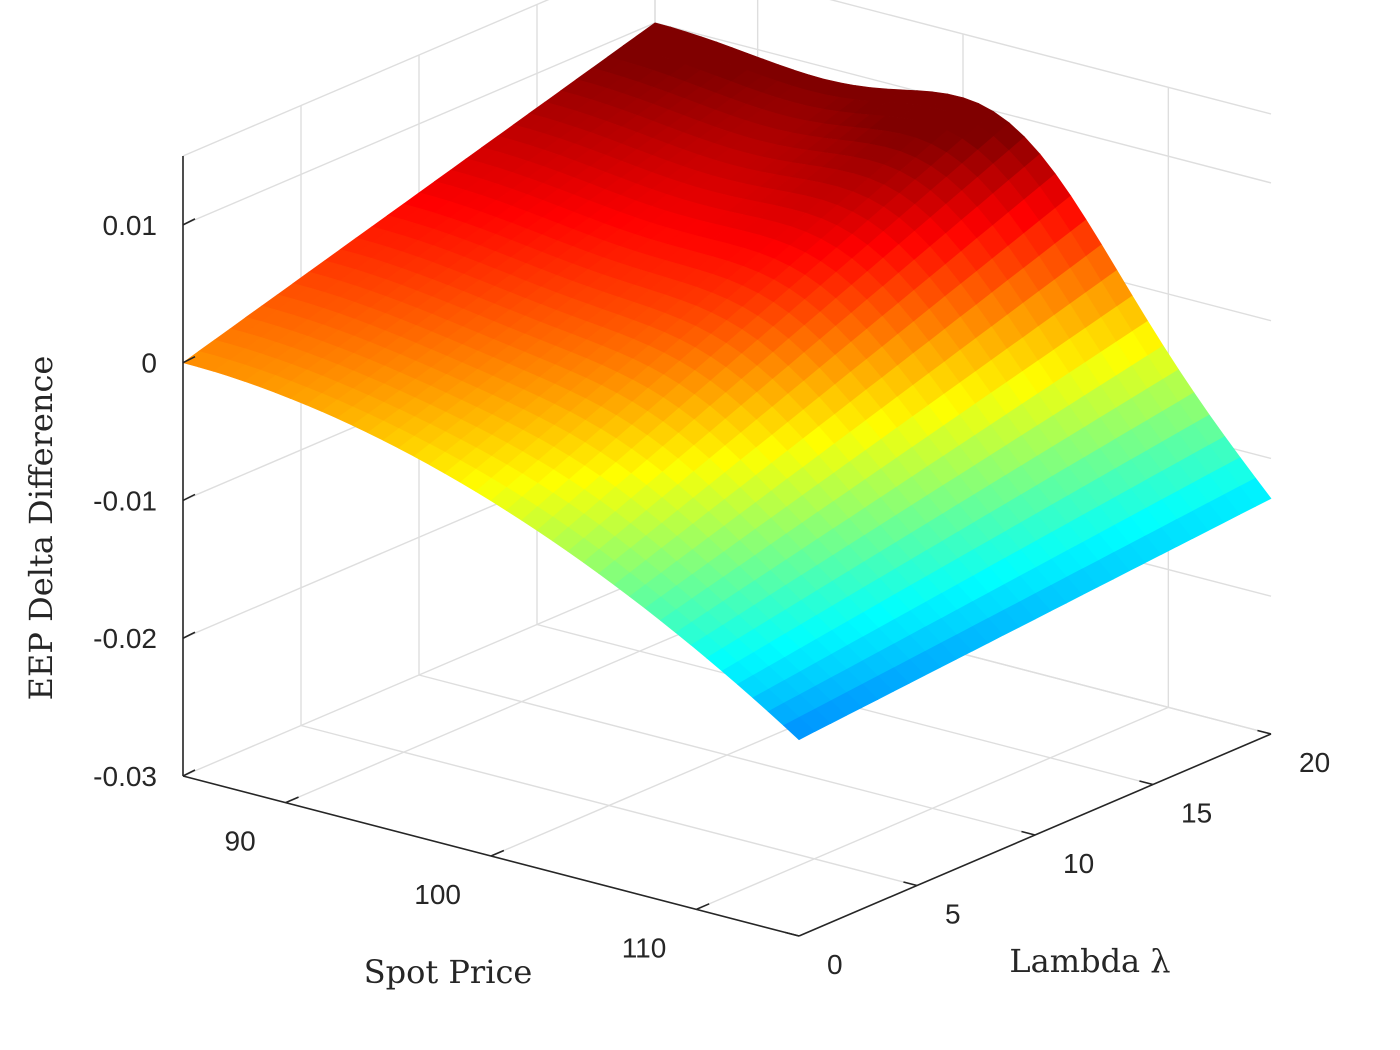  I want to click on y-axis-label: Lambda λ, so click(1089, 961).